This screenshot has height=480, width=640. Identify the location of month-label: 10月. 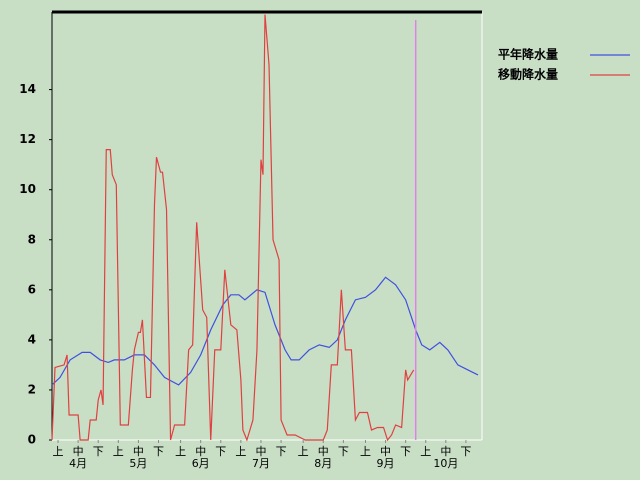
(445, 463).